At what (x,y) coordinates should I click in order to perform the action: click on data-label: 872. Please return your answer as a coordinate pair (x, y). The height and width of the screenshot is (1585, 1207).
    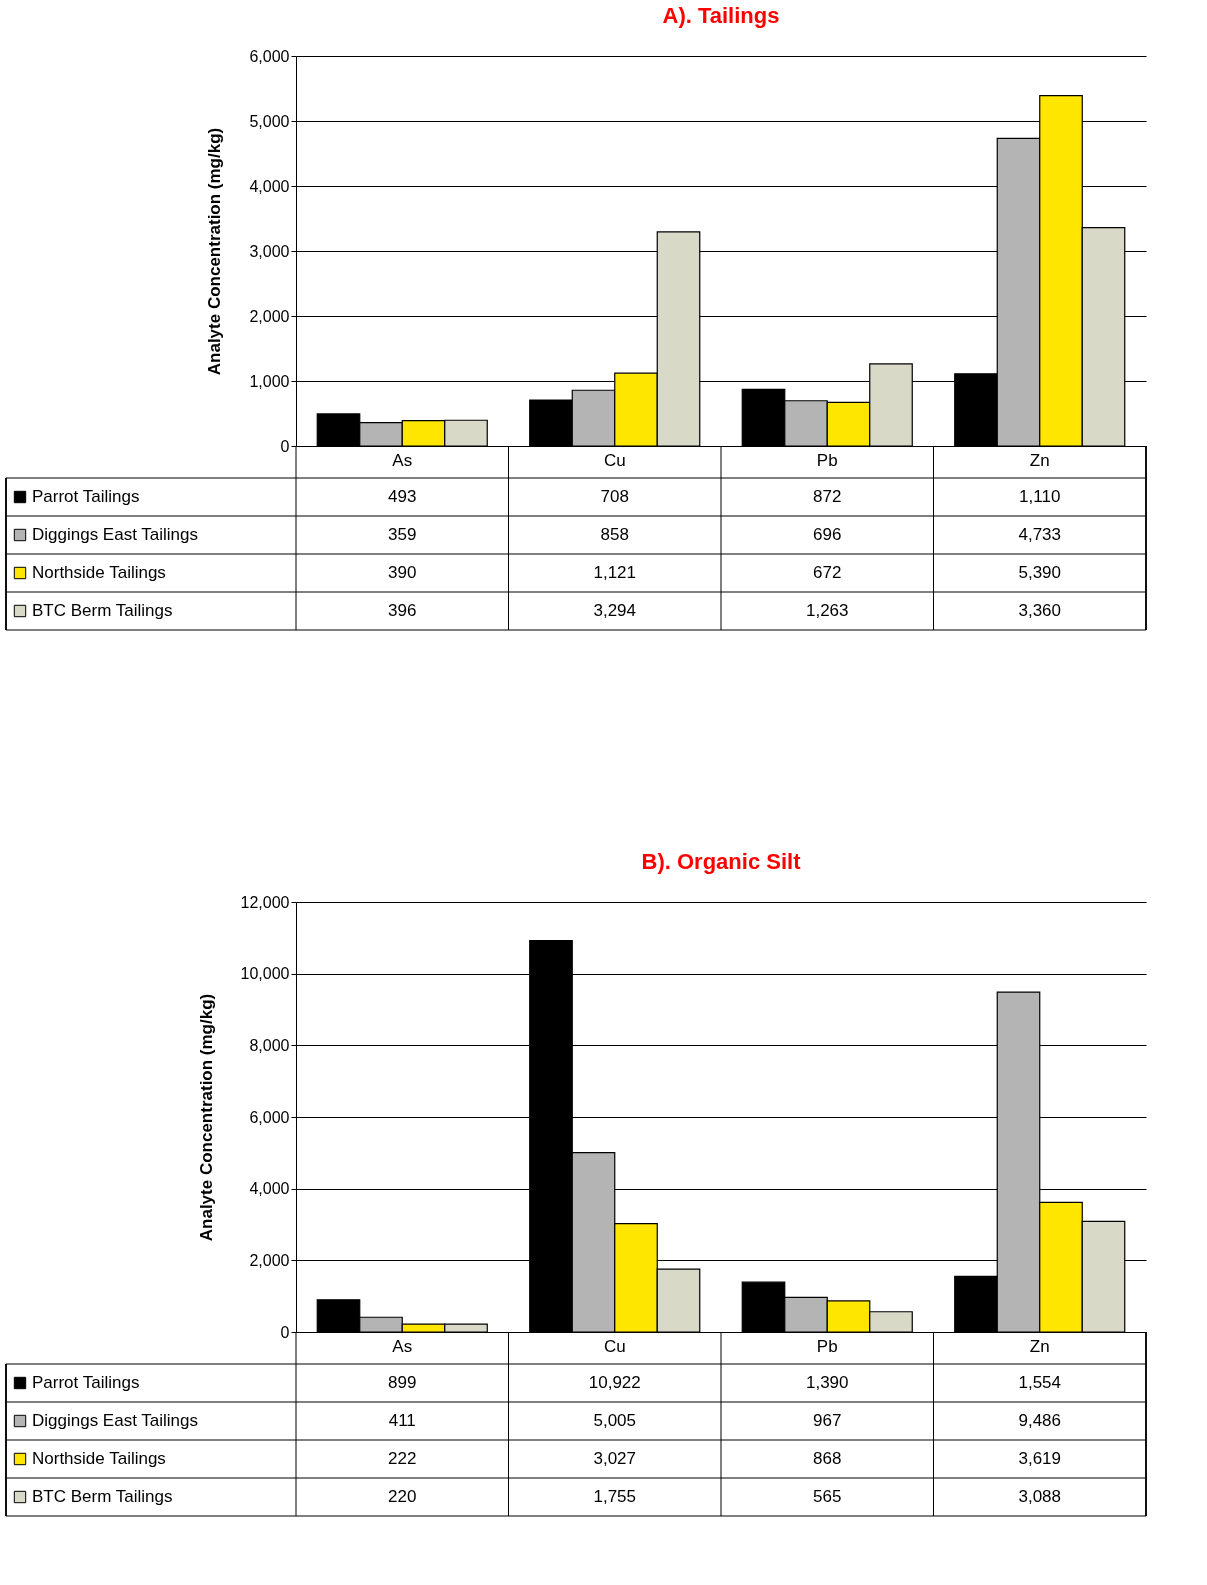
    Looking at the image, I should click on (827, 496).